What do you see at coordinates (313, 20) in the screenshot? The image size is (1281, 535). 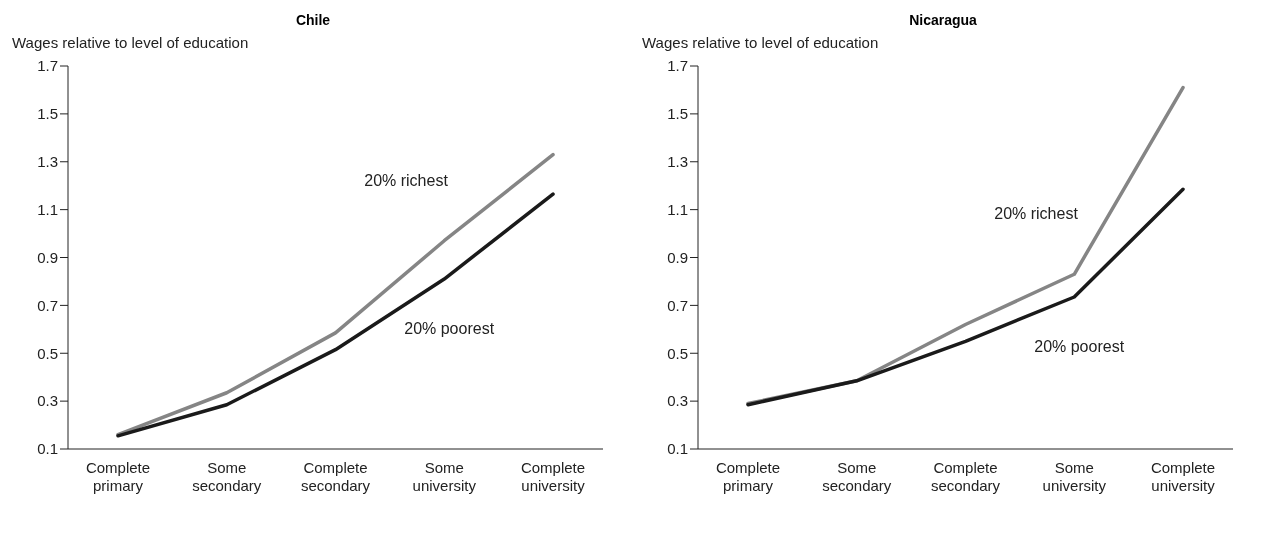 I see `chart-title: Chile` at bounding box center [313, 20].